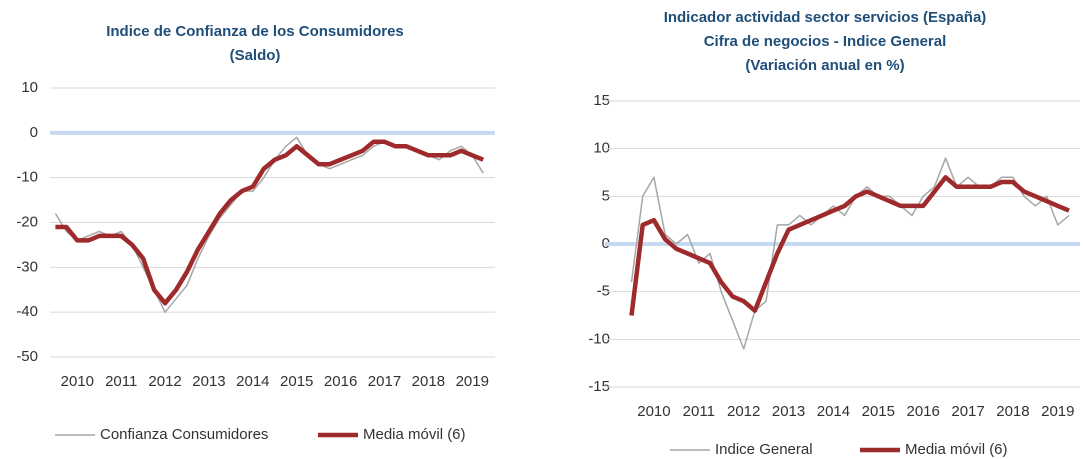 The width and height of the screenshot is (1083, 459). I want to click on y-tick-label: -15, so click(599, 386).